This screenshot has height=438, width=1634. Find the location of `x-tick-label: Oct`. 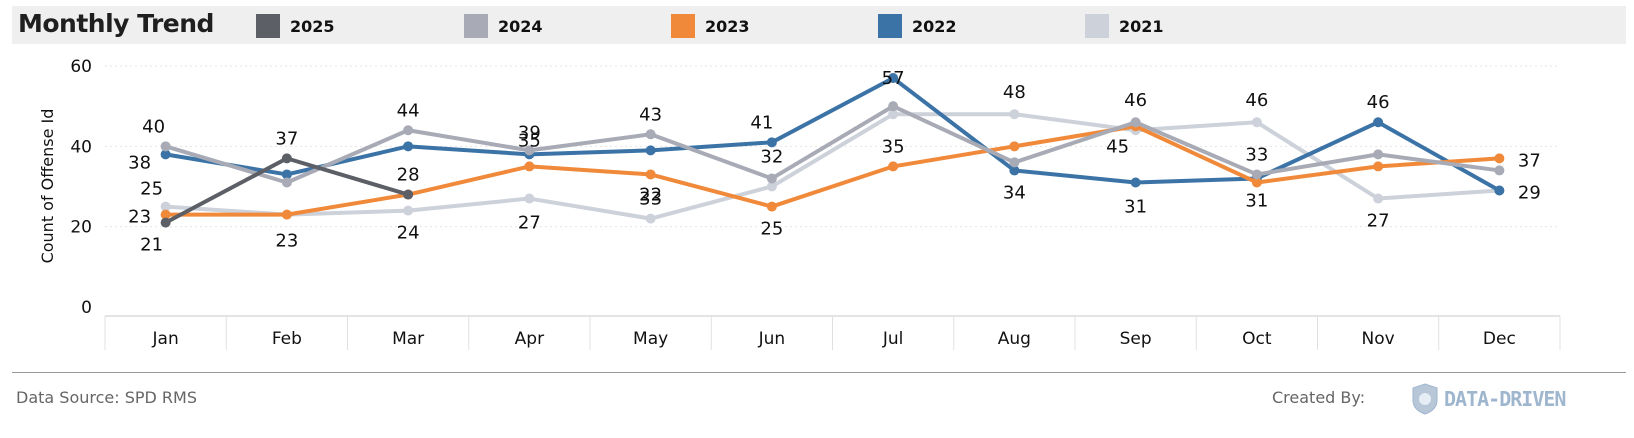

x-tick-label: Oct is located at coordinates (1257, 339).